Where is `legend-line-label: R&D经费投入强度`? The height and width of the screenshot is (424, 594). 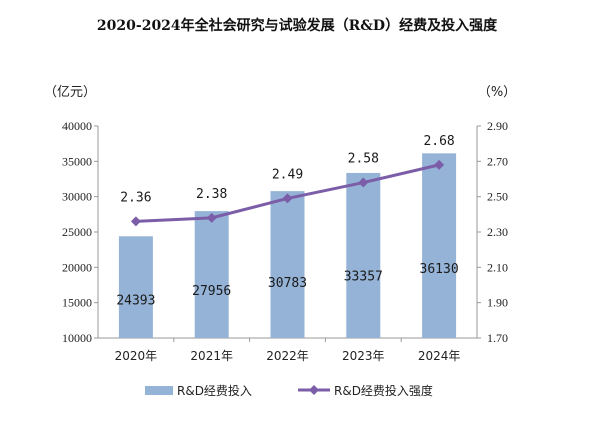 legend-line-label: R&D经费投入强度 is located at coordinates (383, 390).